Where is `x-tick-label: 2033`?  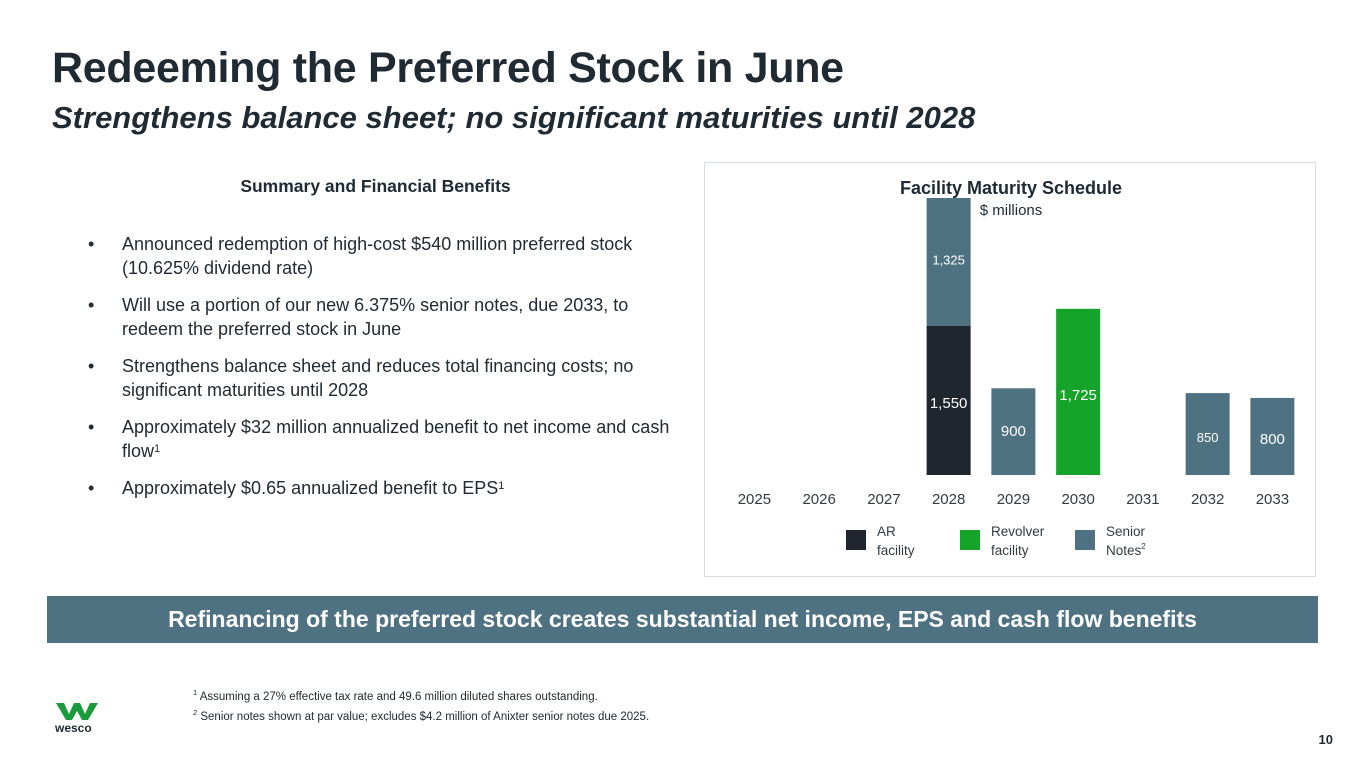 x-tick-label: 2033 is located at coordinates (1272, 499).